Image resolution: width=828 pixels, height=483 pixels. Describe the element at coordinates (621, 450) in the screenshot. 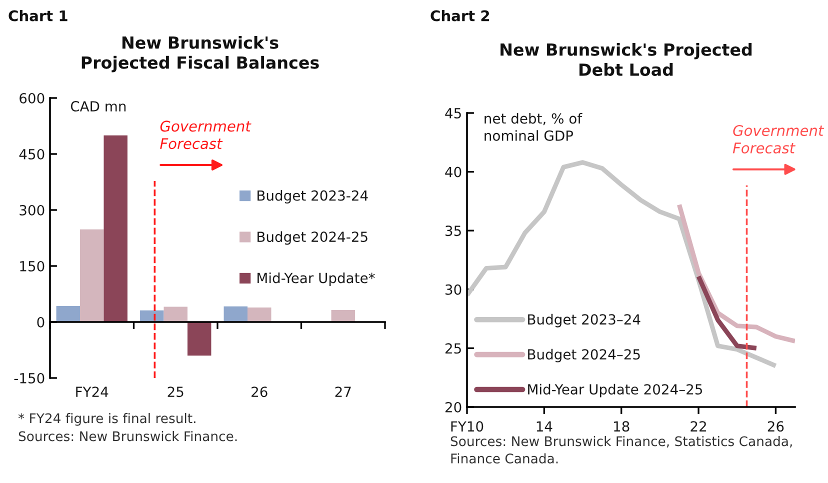

I see `source-note: Sources: New Brunswick Finance, Statistics Canada, Finance Canada.` at that location.